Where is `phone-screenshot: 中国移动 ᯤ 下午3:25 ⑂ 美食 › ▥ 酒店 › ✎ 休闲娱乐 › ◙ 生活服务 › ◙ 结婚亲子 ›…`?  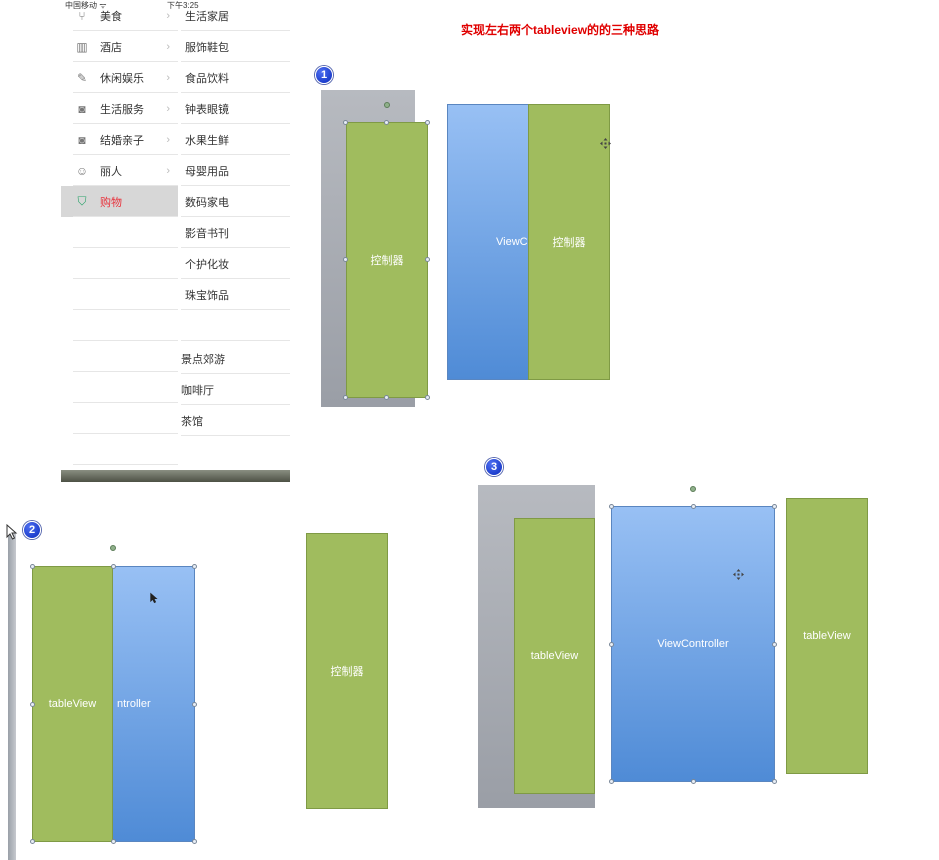 phone-screenshot: 中国移动 ᯤ 下午3:25 ⑂ 美食 › ▥ 酒店 › ✎ 休闲娱乐 › ◙ 生活服务 › ◙ 结婚亲子 ›… is located at coordinates (175, 241).